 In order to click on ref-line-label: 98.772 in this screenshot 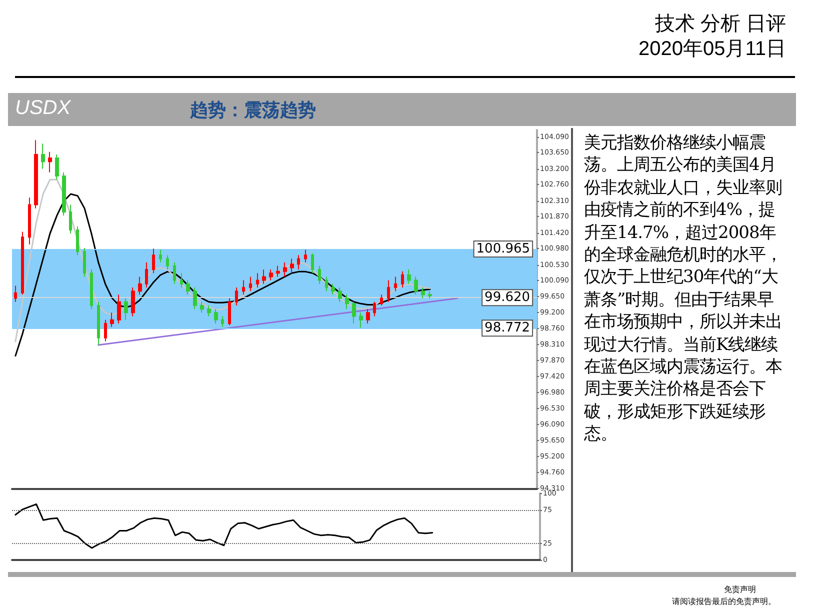, I will do `click(507, 328)`.